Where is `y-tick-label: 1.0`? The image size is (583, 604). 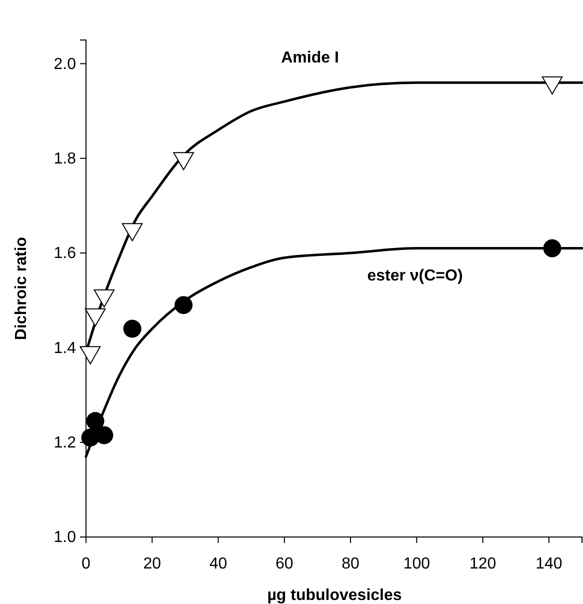 y-tick-label: 1.0 is located at coordinates (65, 537).